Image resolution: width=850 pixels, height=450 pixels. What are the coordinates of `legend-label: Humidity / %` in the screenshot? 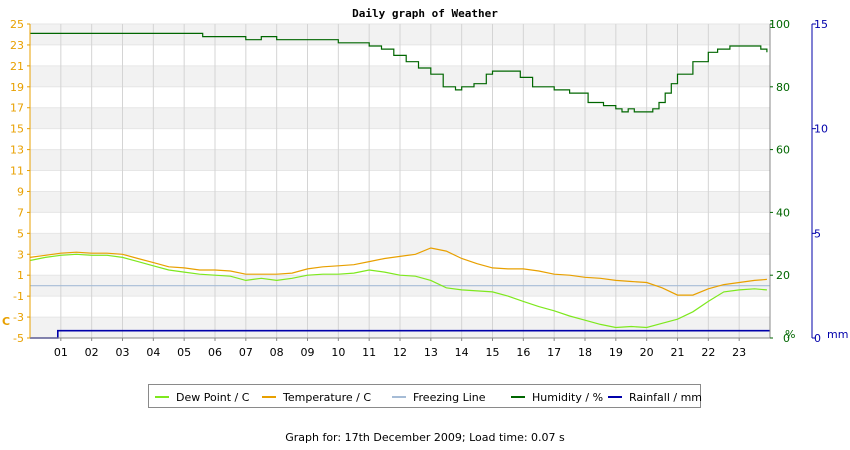 It's located at (567, 397).